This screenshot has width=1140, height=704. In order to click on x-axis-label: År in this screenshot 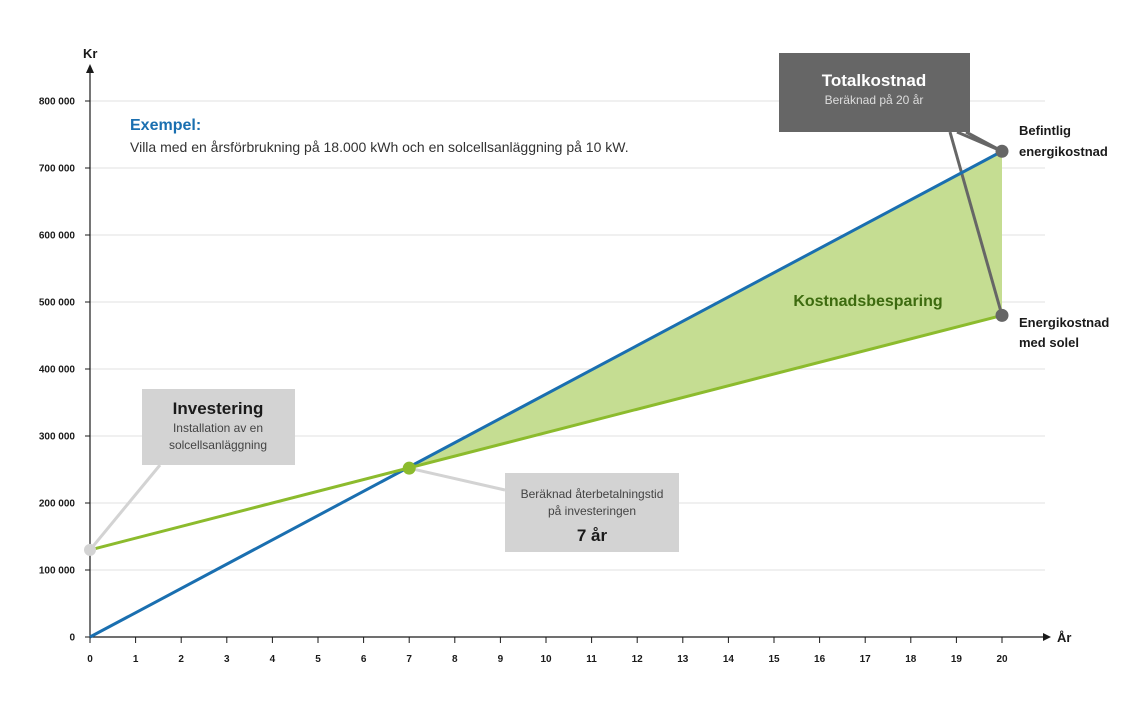, I will do `click(1064, 637)`.